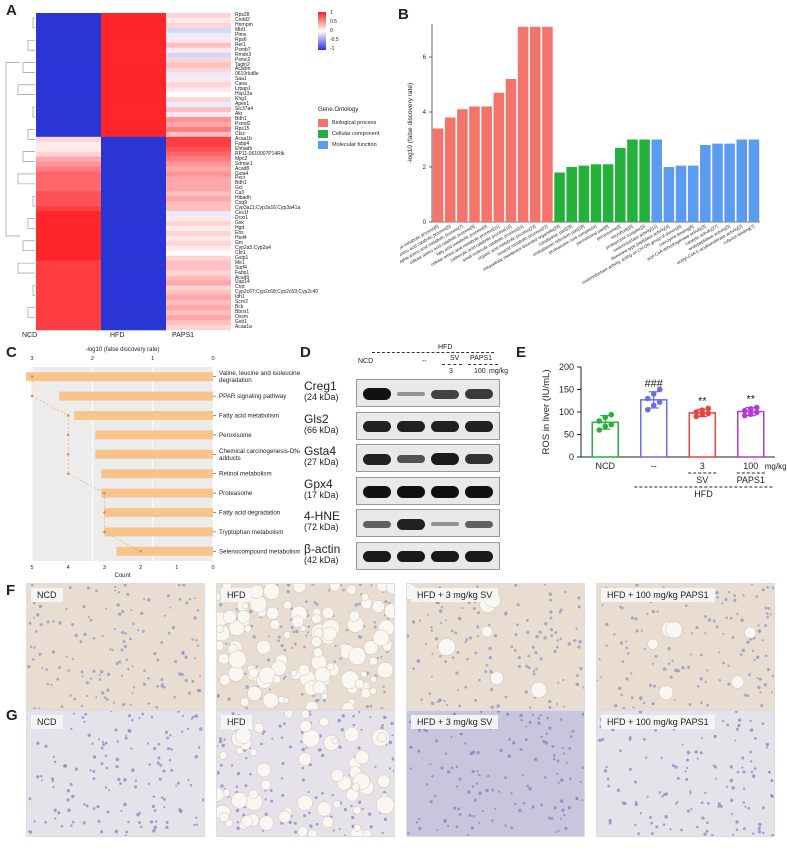 This screenshot has width=787, height=850. What do you see at coordinates (183, 335) in the screenshot?
I see `heatmap-col-paps1: PAPS1` at bounding box center [183, 335].